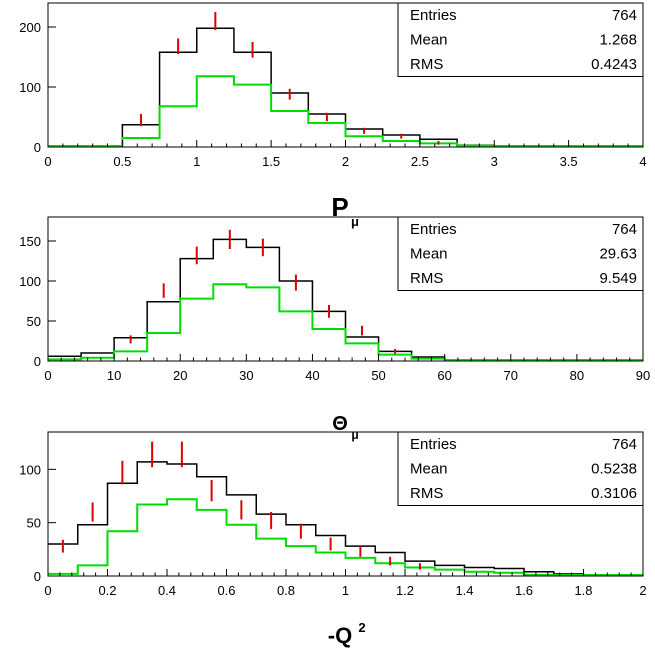 Image resolution: width=655 pixels, height=650 pixels. I want to click on x-tick-label: 50, so click(378, 375).